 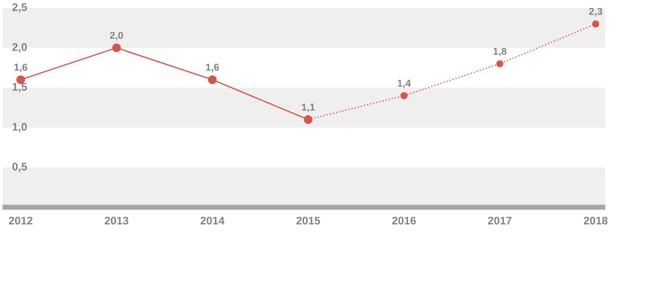 I want to click on x-tick-label: 2016, so click(x=404, y=220).